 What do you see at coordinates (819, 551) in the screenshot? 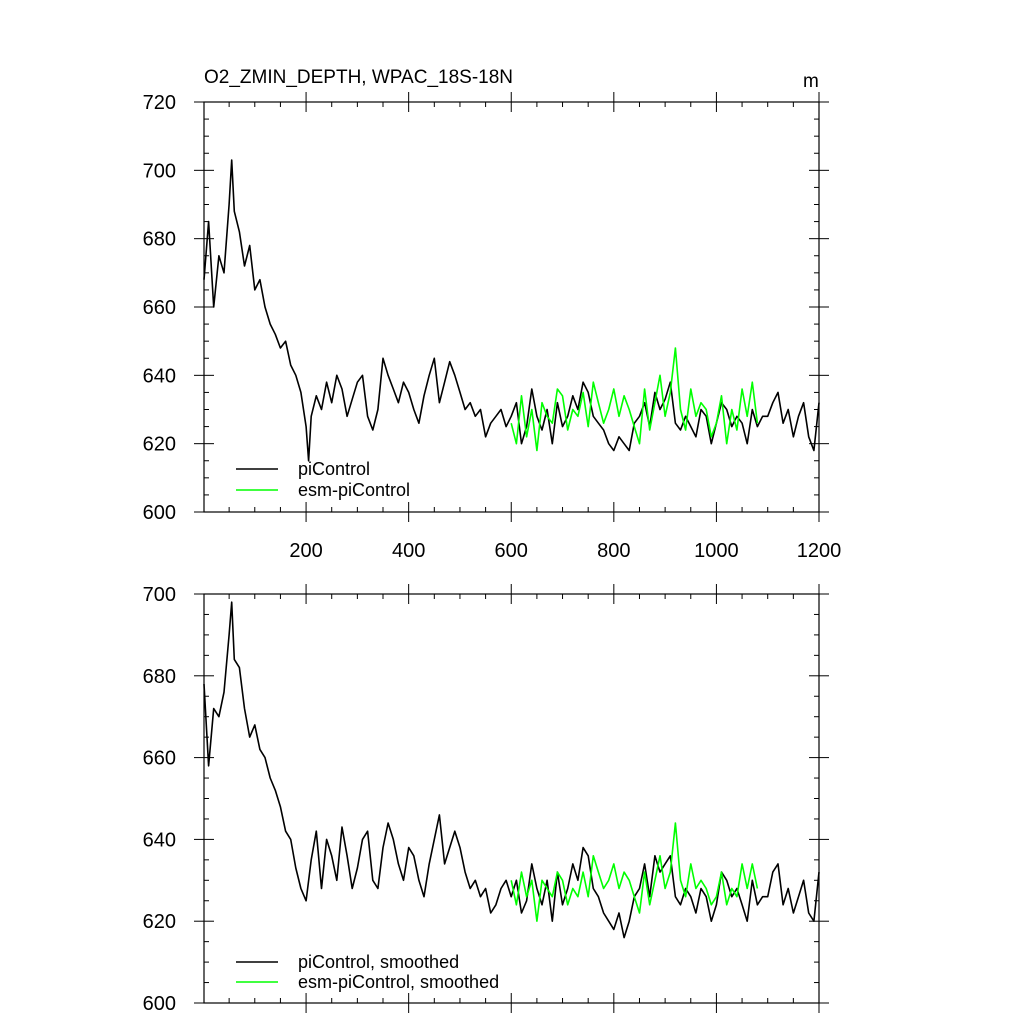
I see `x-tick-label: 1200` at bounding box center [819, 551].